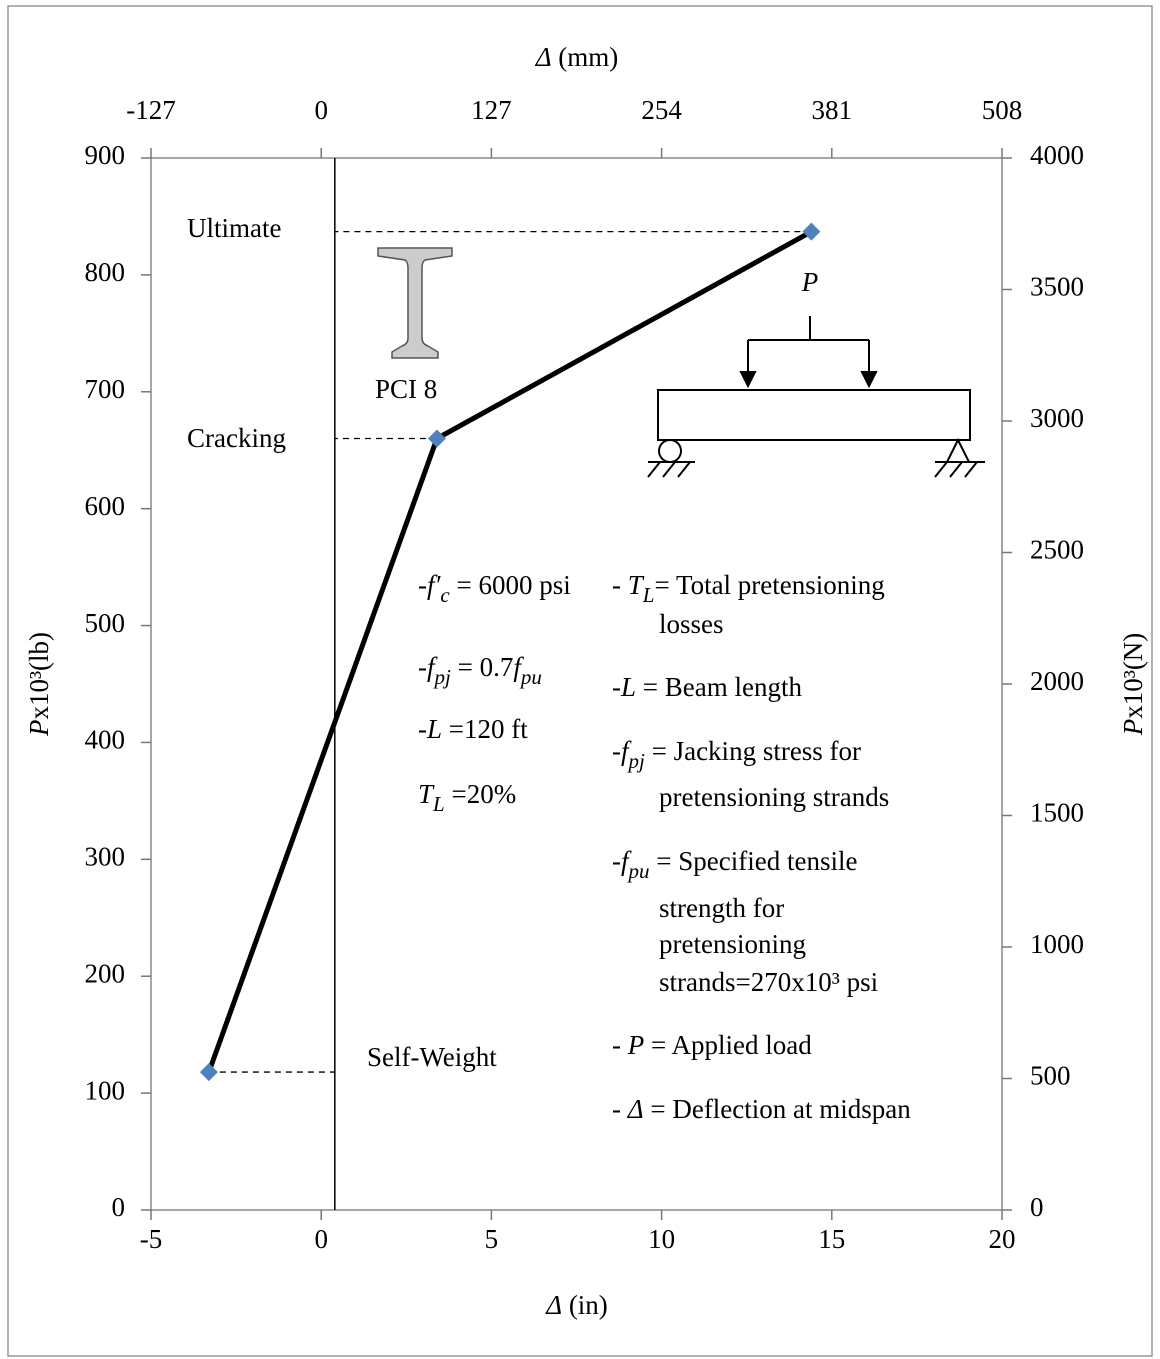 Image resolution: width=1160 pixels, height=1359 pixels. I want to click on section-label: PCI 8, so click(406, 389).